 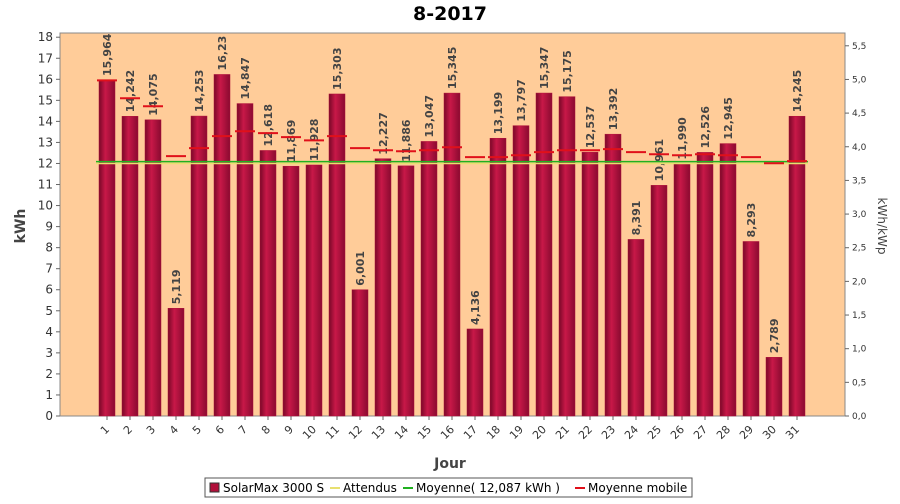 I want to click on y-tick-label: 7, so click(x=49, y=269).